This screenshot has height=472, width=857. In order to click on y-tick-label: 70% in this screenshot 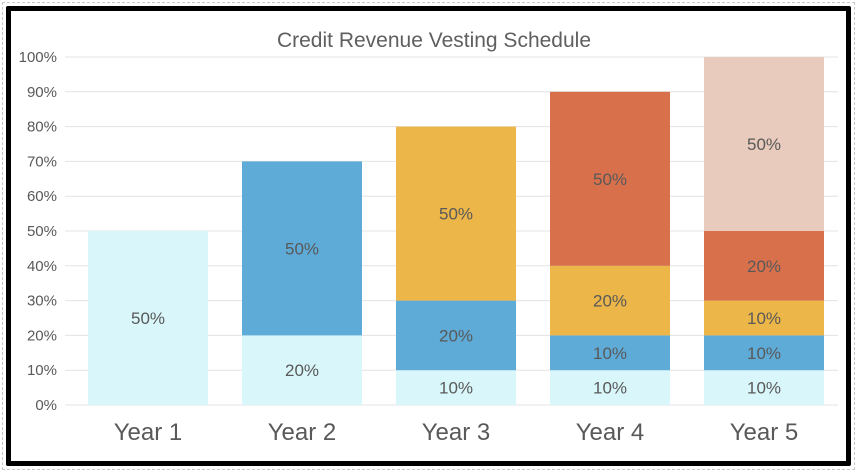, I will do `click(42, 161)`.